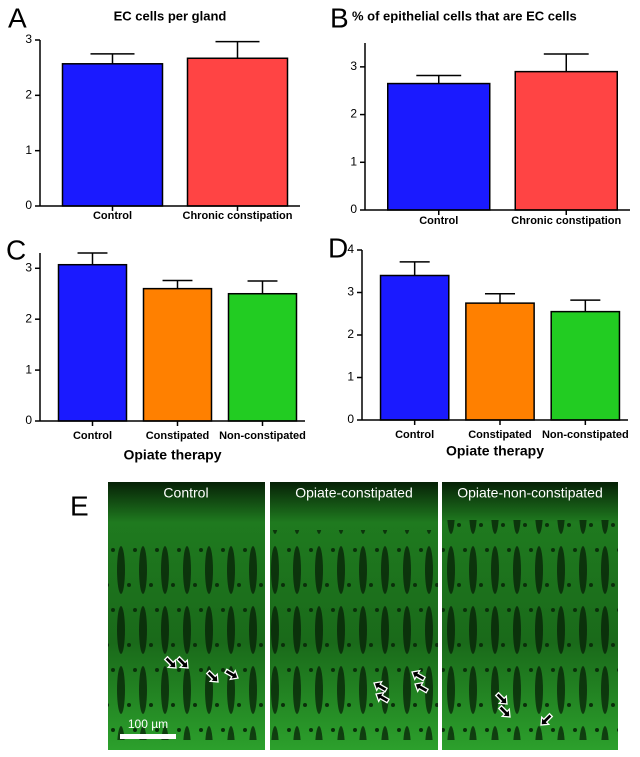 This screenshot has width=640, height=757. I want to click on y-tick-label: 4, so click(350, 249).